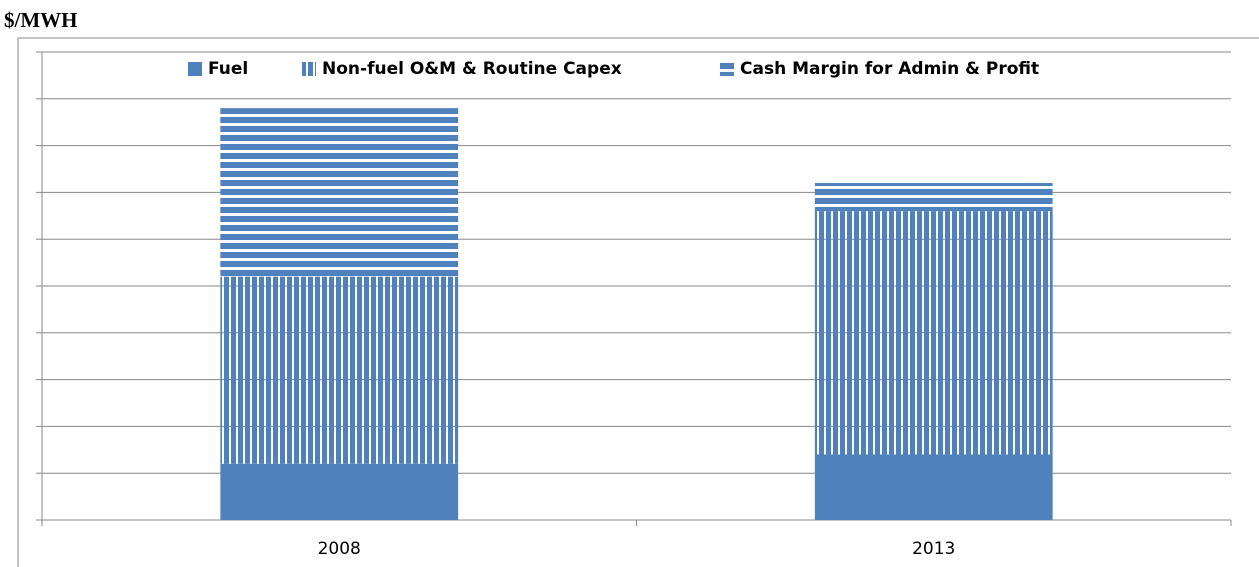  Describe the element at coordinates (889, 69) in the screenshot. I see `legend-label: Cash Margin for Admin & Profit` at that location.